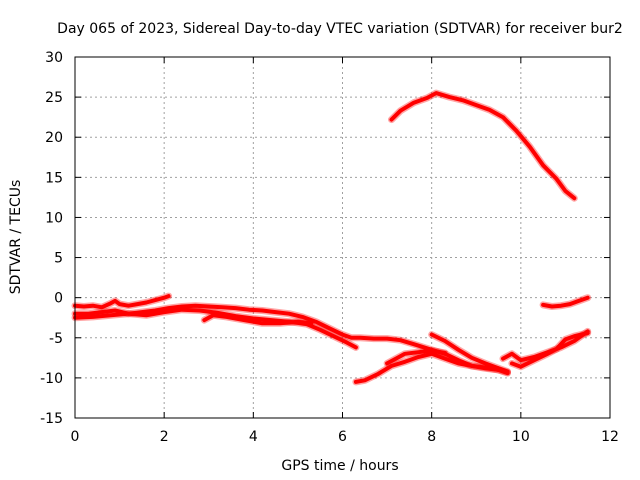 The height and width of the screenshot is (480, 640). What do you see at coordinates (58, 259) in the screenshot?
I see `y-tick-label: 5` at bounding box center [58, 259].